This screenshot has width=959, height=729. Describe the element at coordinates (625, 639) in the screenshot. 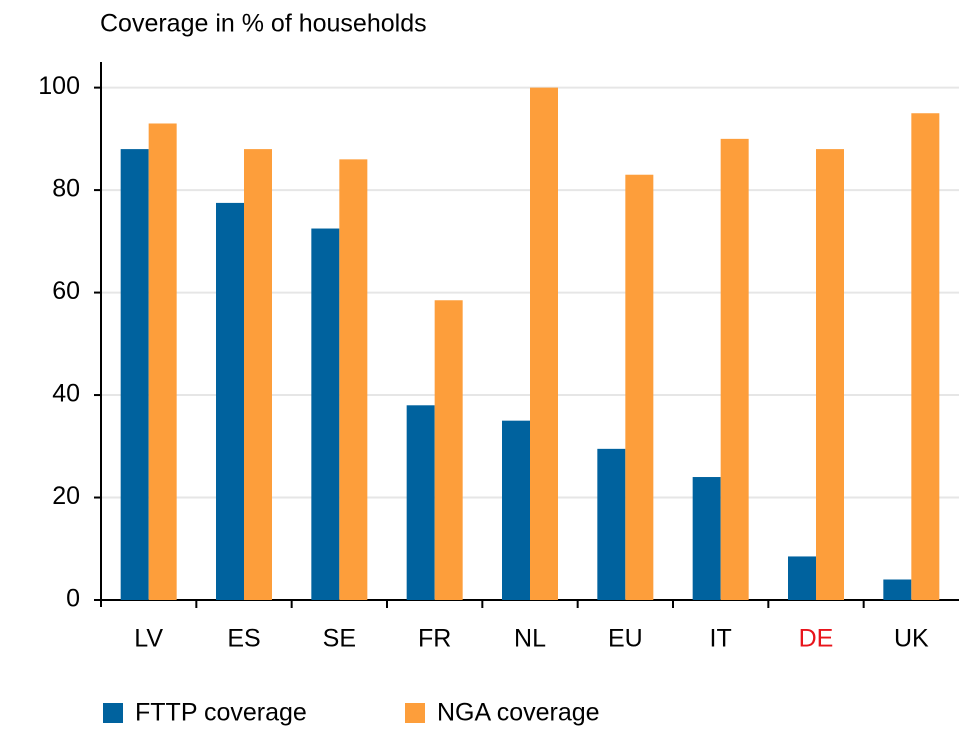

I see `x-tick-label: EU` at that location.